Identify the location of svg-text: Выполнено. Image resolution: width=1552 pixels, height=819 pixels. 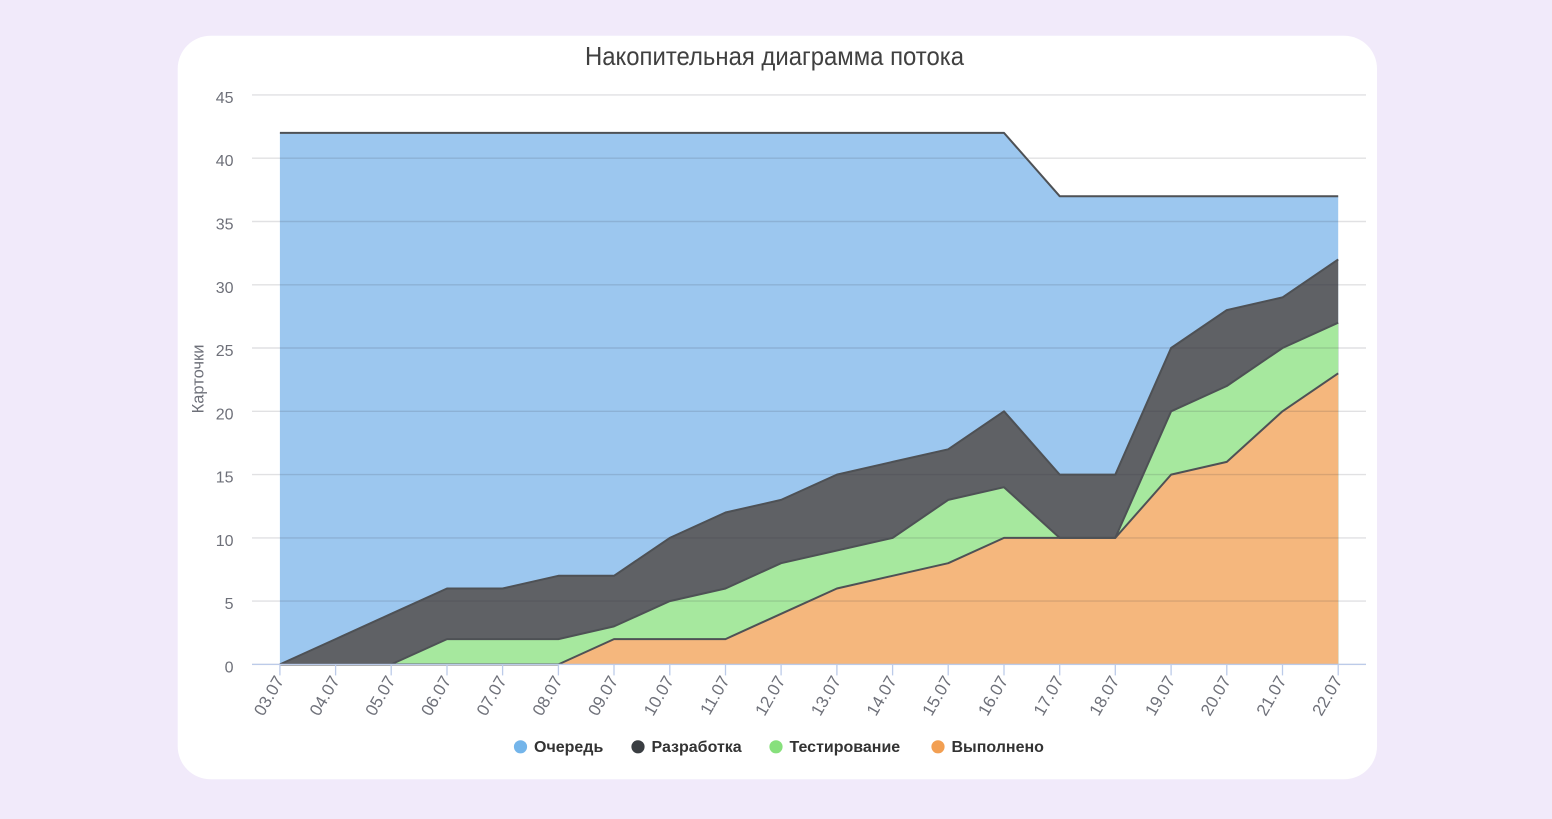
(998, 747).